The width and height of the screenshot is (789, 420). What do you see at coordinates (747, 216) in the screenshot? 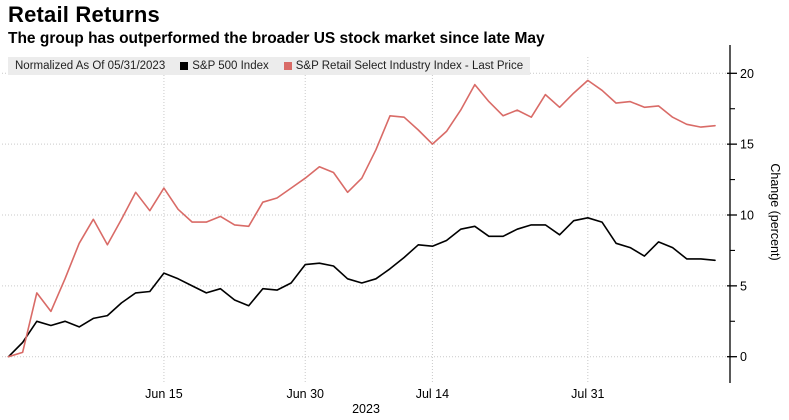
I see `y-tick-label-10: 10` at bounding box center [747, 216].